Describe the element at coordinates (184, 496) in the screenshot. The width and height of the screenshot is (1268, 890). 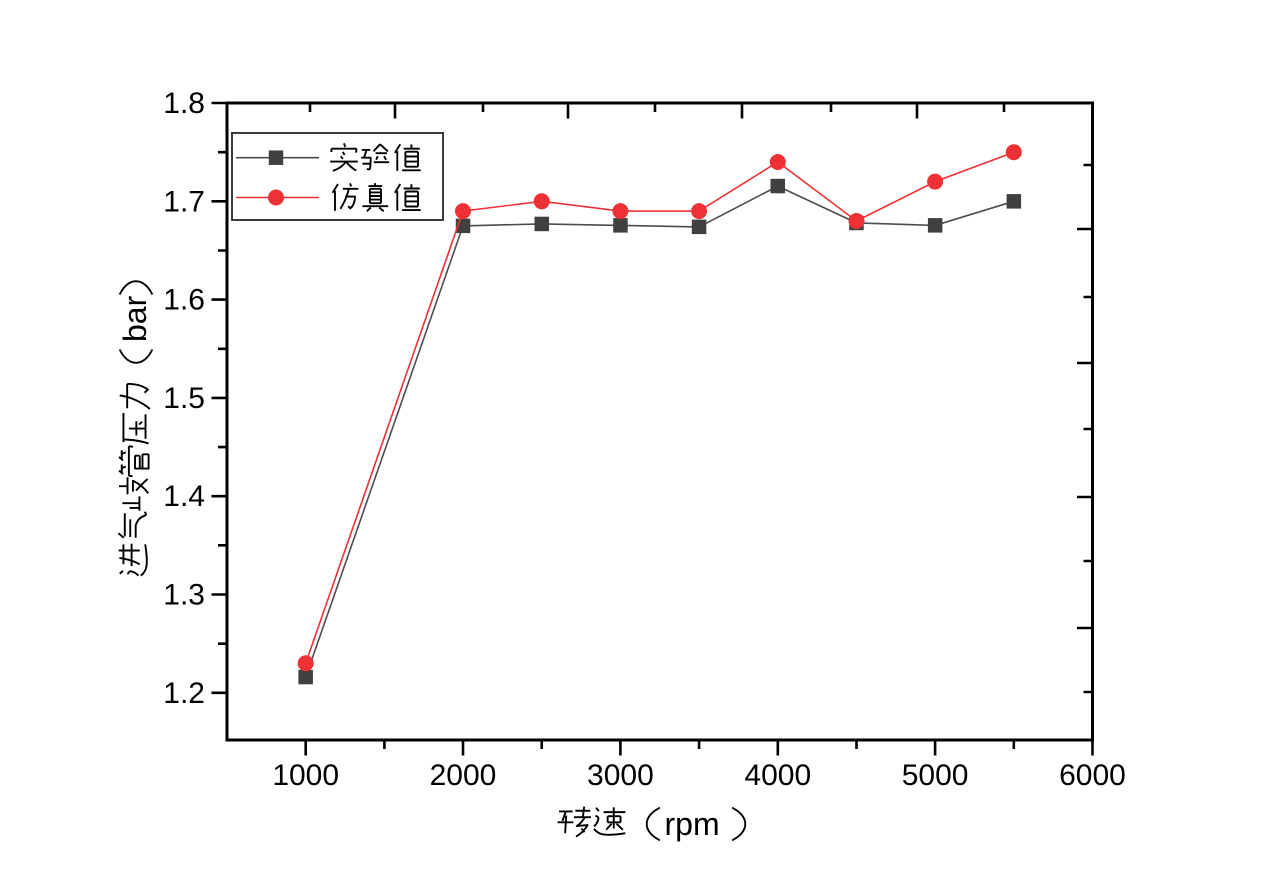
I see `svg-text: 1.4` at that location.